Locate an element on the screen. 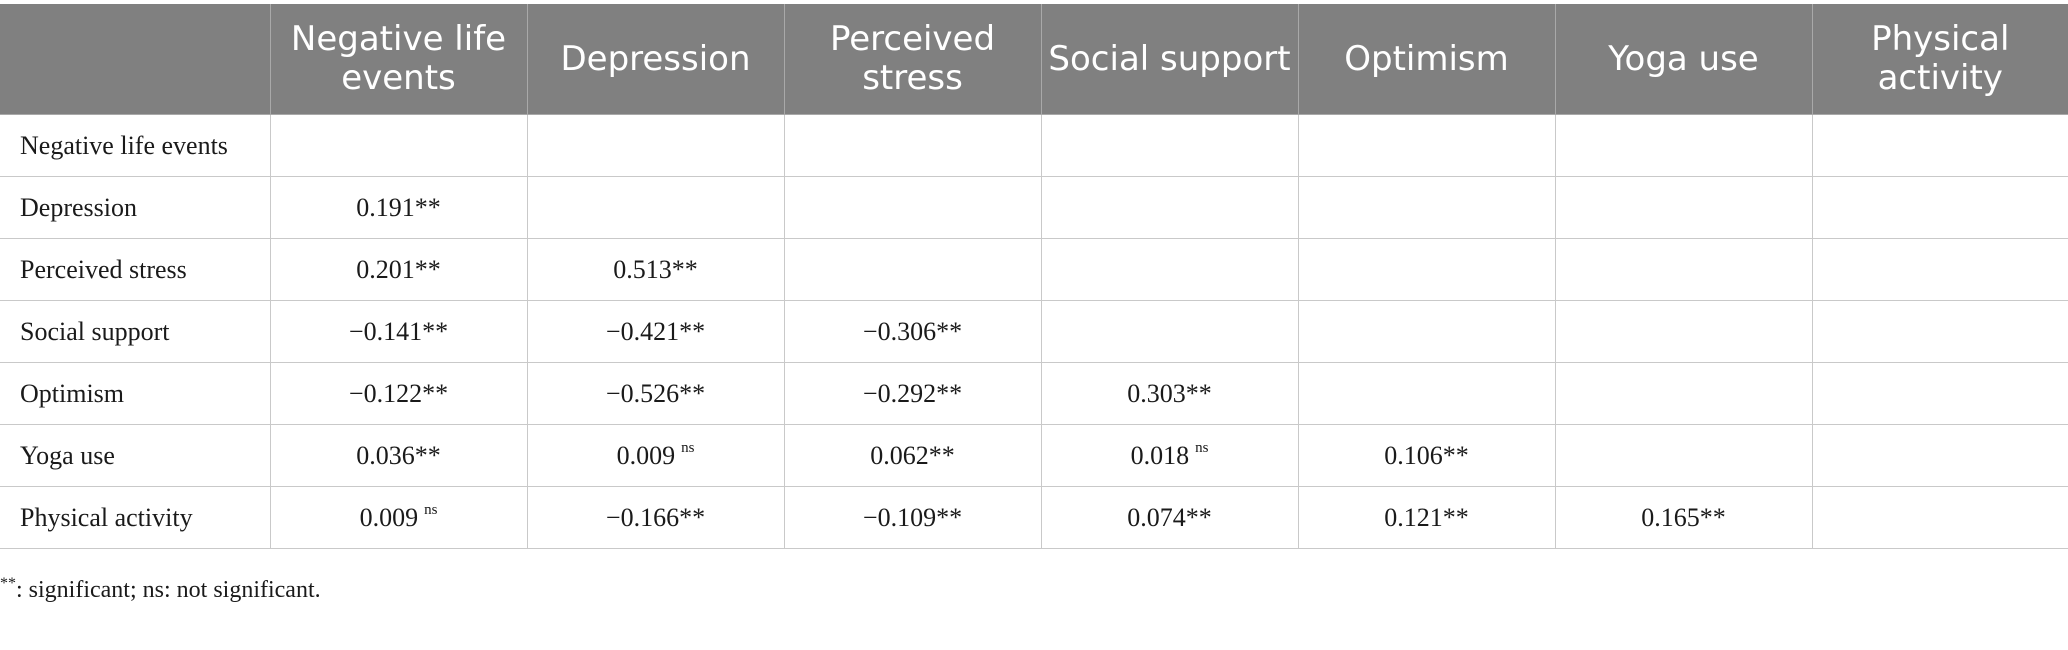 Image resolution: width=2068 pixels, height=650 pixels. coefficient-value: 0.121 is located at coordinates (1413, 517).